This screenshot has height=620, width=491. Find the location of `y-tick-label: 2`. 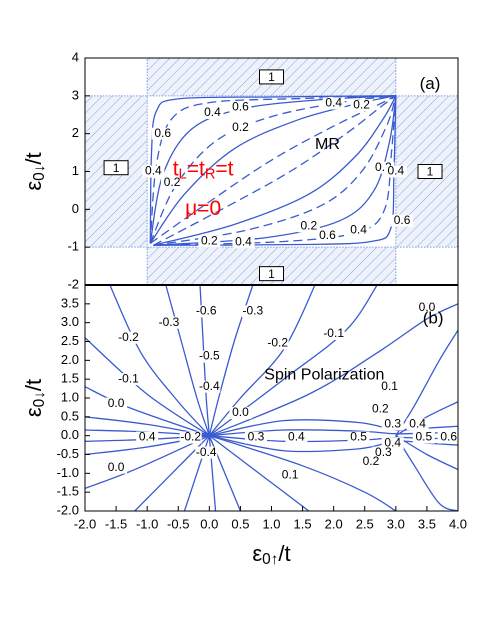

y-tick-label: 2 is located at coordinates (75, 132).